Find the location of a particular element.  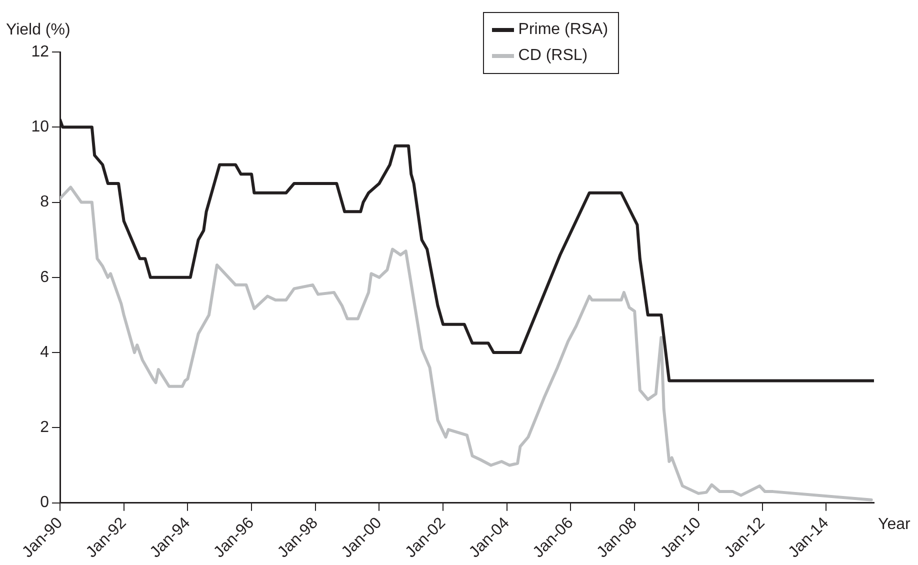

y-tick-label: 4 is located at coordinates (45, 352).